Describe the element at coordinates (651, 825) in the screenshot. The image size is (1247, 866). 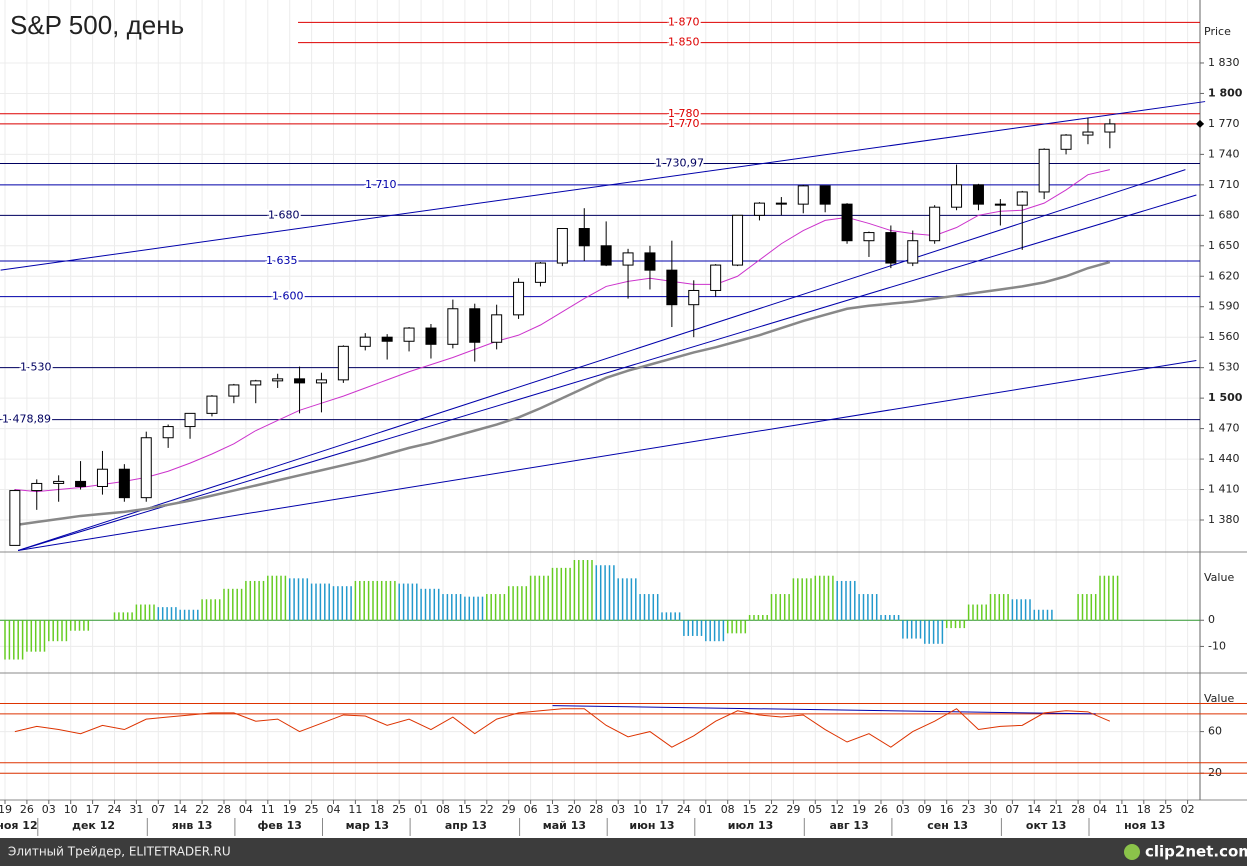
I see `month-label: июн 13` at that location.